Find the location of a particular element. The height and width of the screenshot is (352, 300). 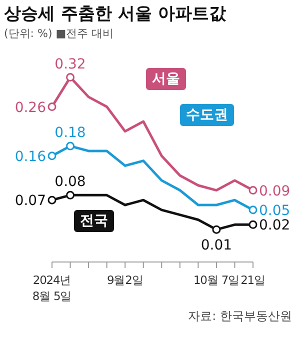

text: 자료: 한국부동산원 is located at coordinates (240, 316).